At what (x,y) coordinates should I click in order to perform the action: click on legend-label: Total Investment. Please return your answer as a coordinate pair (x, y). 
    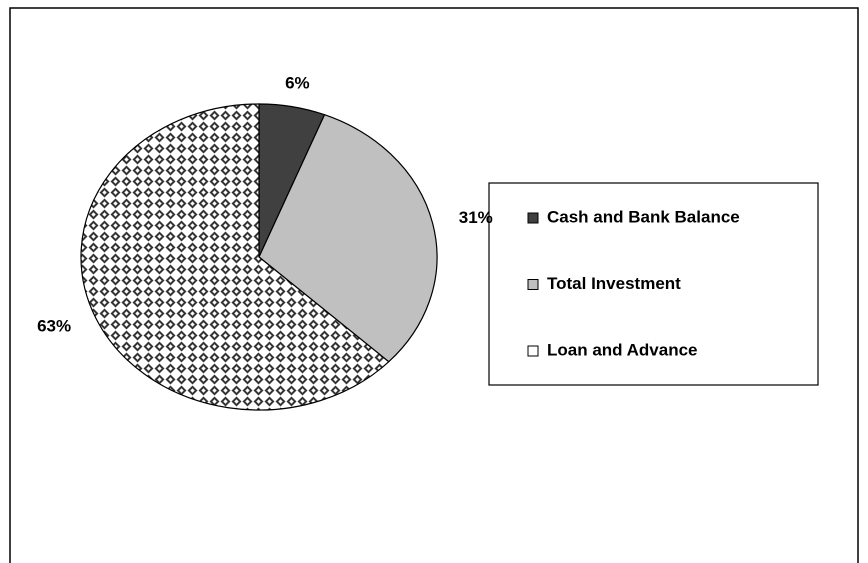
    Looking at the image, I should click on (614, 283).